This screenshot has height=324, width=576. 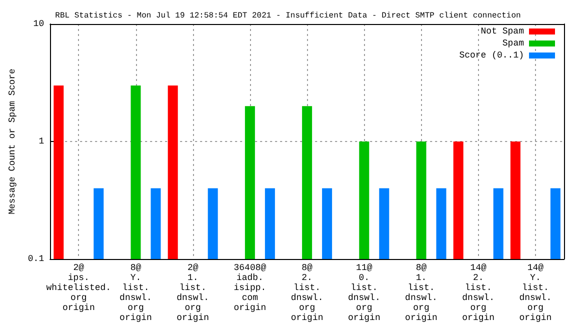 What do you see at coordinates (288, 16) in the screenshot?
I see `chart-title: RBL Statistics - Mon Jul 19 12:58:54 EDT 2021 - Insufficient Data - Direct SMTP client connection` at bounding box center [288, 16].